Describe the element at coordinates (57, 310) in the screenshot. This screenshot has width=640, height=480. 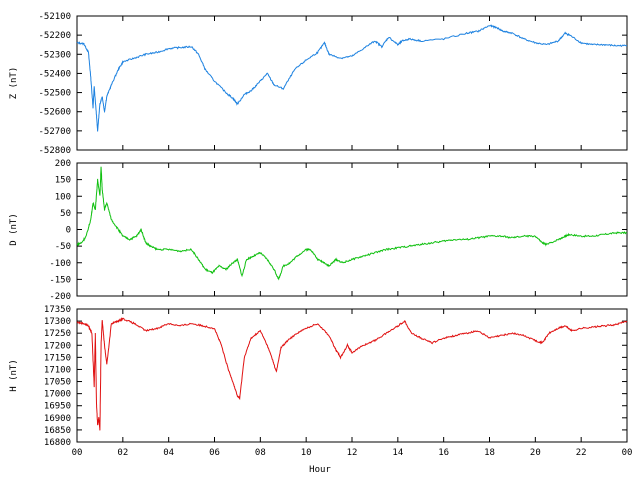
I see `h-y-tick-label: 17350` at that location.